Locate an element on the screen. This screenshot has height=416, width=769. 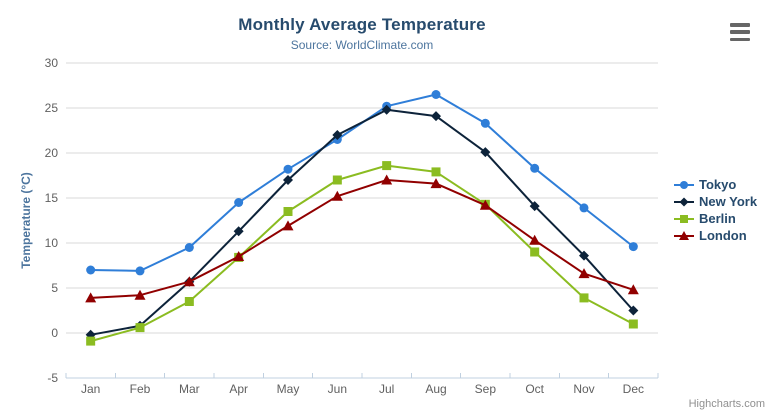
x-axis-label: Feb is located at coordinates (140, 389).